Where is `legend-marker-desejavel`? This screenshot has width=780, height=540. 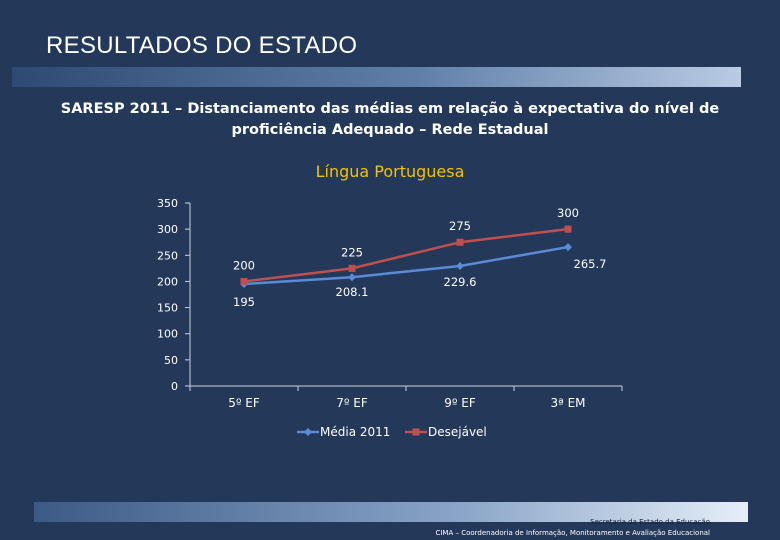
legend-marker-desejavel is located at coordinates (416, 432).